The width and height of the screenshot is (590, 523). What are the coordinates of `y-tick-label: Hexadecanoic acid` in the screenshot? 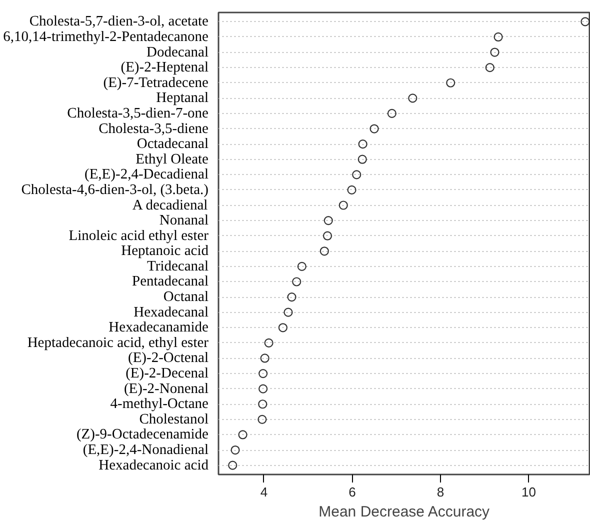 It's located at (154, 465).